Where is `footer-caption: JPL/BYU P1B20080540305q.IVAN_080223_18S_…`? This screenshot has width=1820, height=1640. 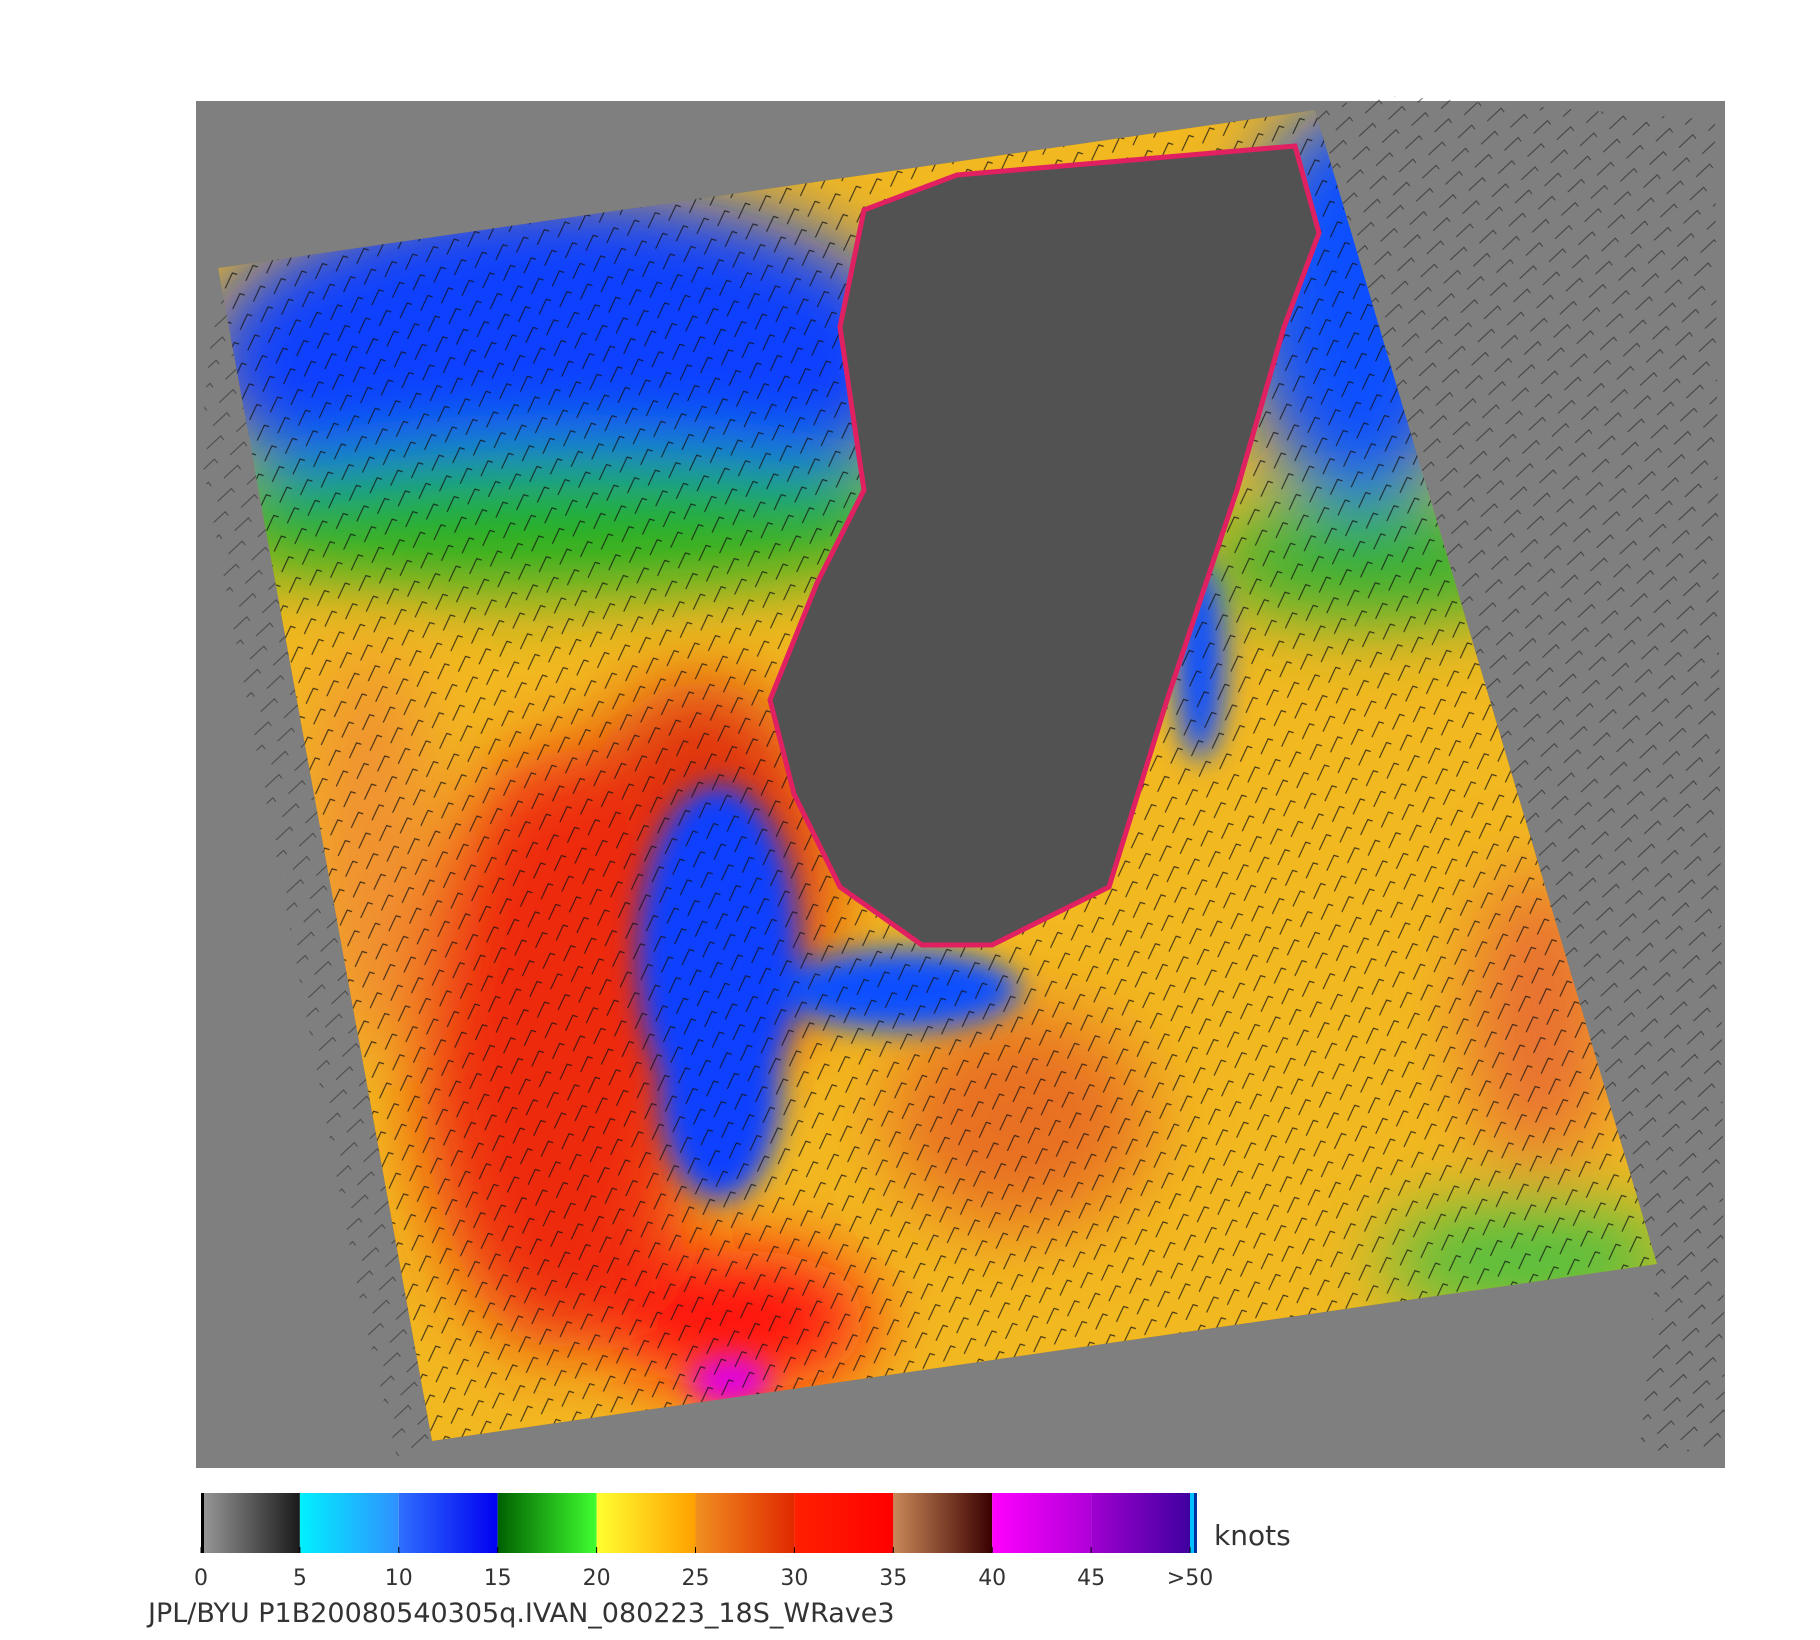
footer-caption: JPL/BYU P1B20080540305q.IVAN_080223_18S_… is located at coordinates (520, 1613).